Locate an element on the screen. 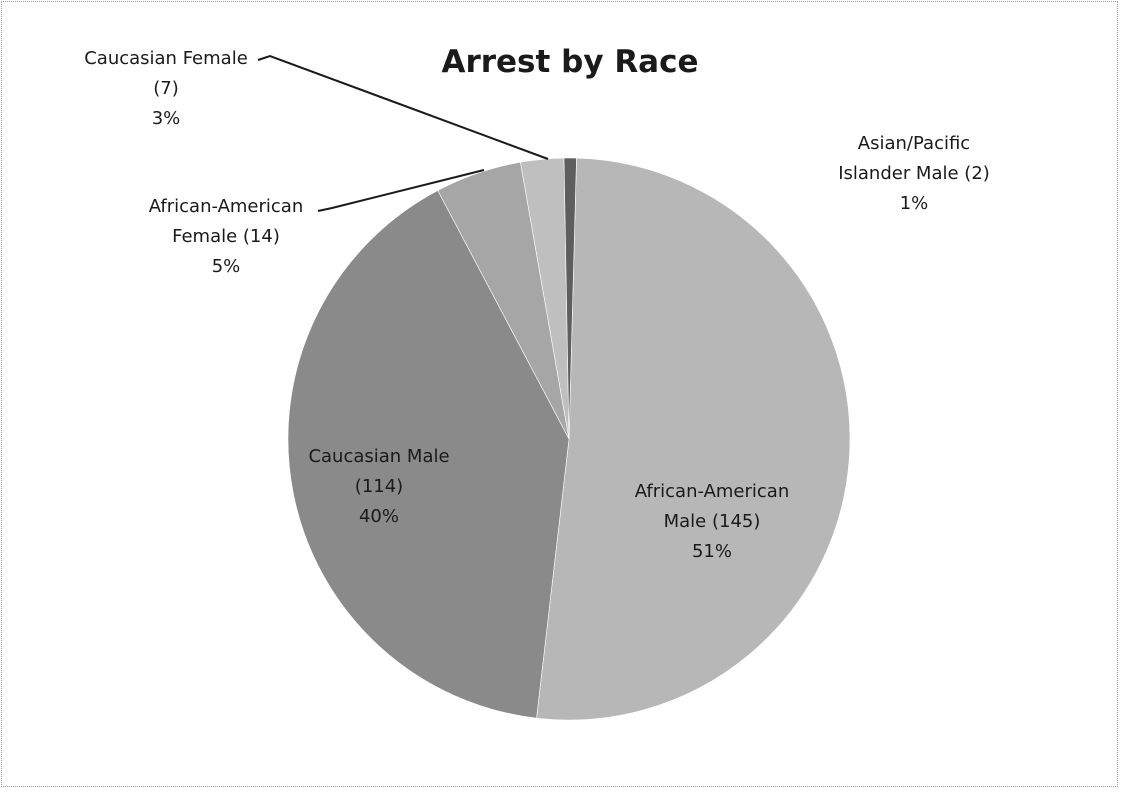  slice-label-african-american-male: African-American Male (145) 51% is located at coordinates (712, 521).